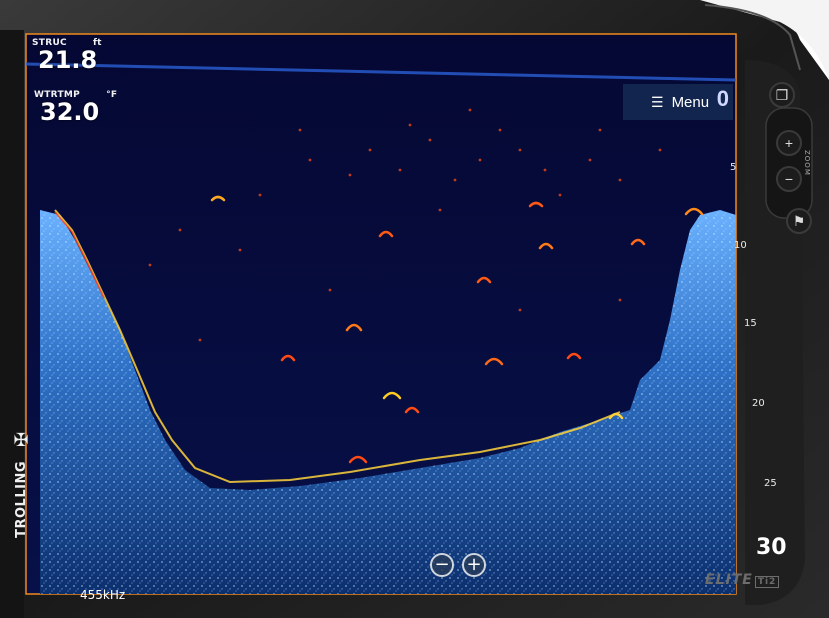 The height and width of the screenshot is (618, 829). Describe the element at coordinates (657, 101) in the screenshot. I see `hamburger-icon: ☰` at that location.